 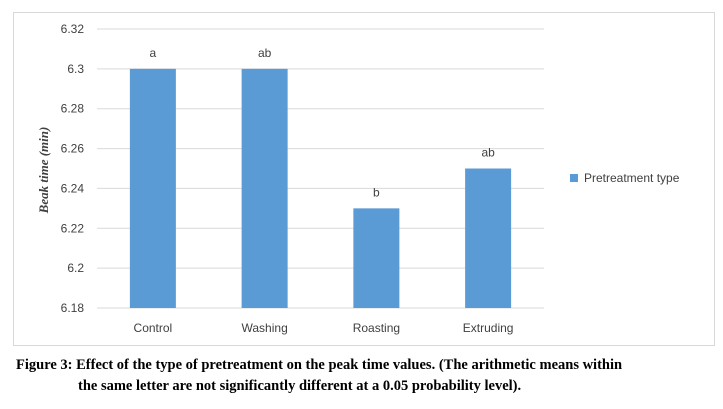 What do you see at coordinates (75, 69) in the screenshot?
I see `y-tick-label: 6.3` at bounding box center [75, 69].